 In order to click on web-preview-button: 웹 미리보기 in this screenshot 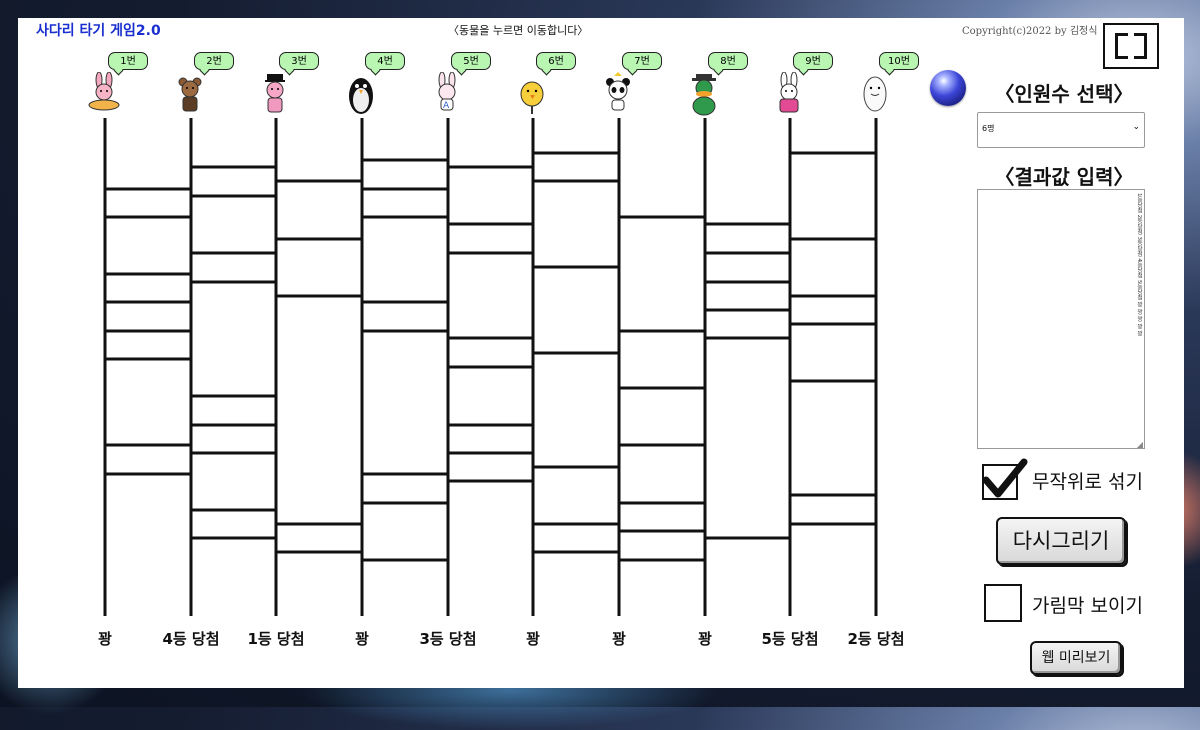, I will do `click(1076, 658)`.